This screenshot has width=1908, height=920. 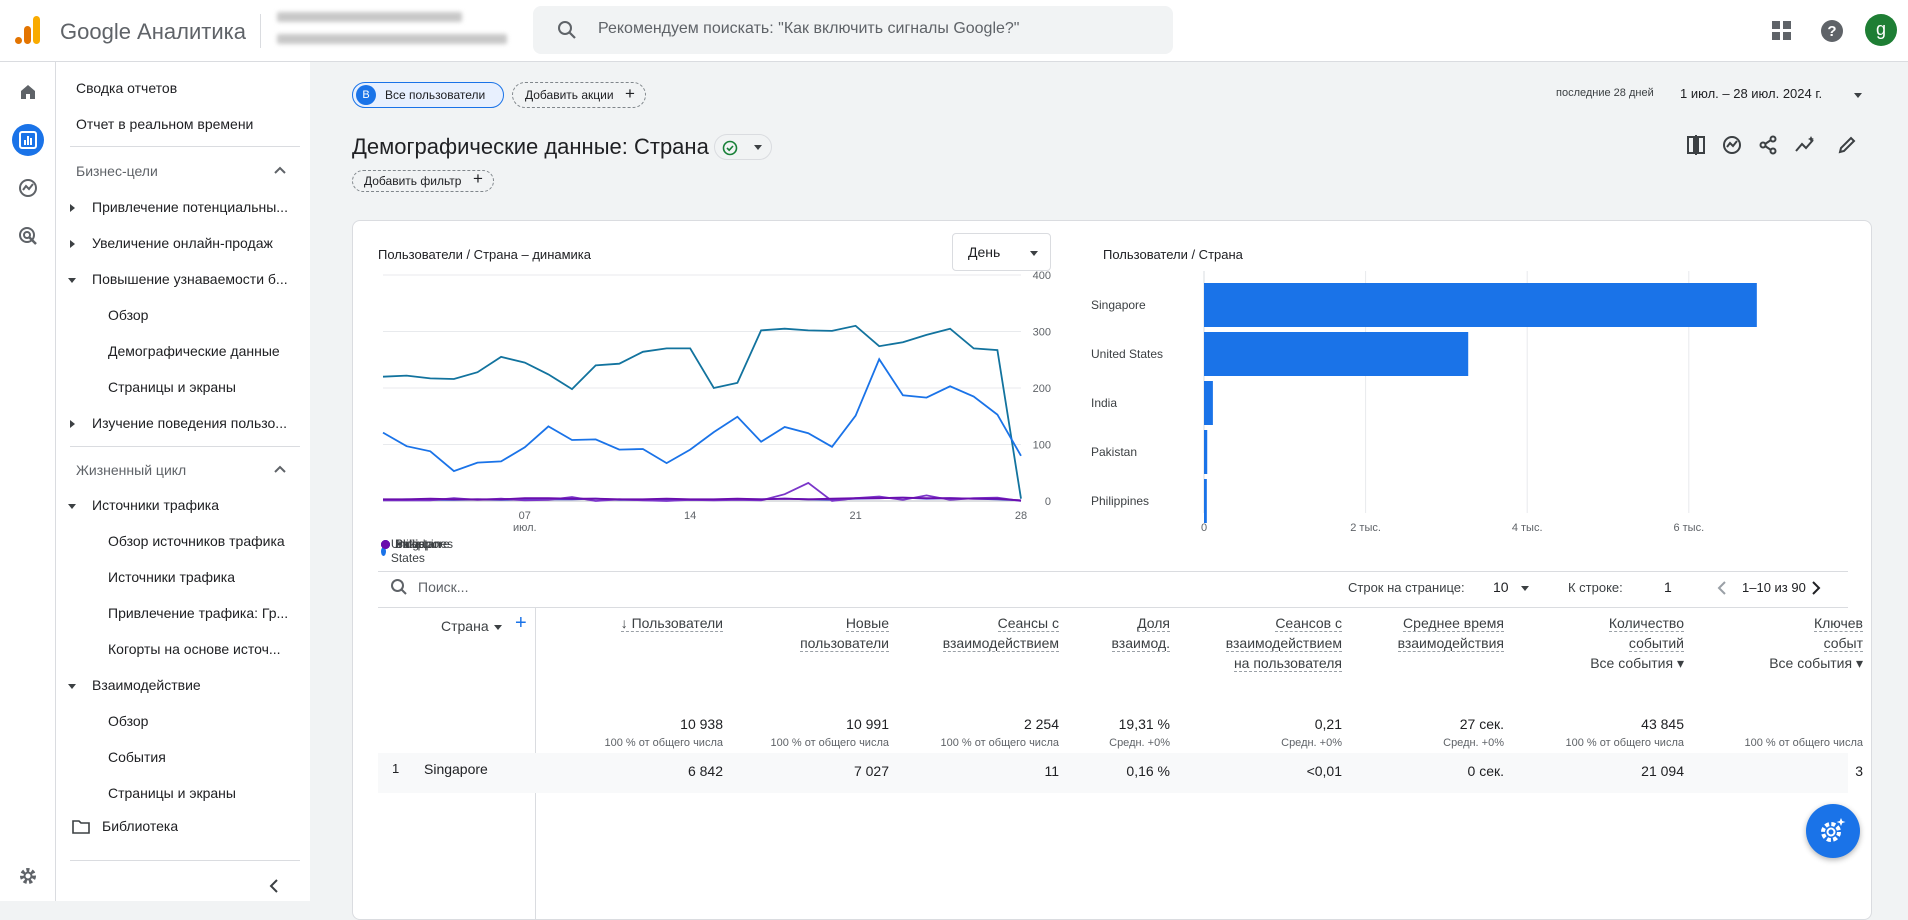 I want to click on y-tick-label: 200, so click(x=1042, y=389).